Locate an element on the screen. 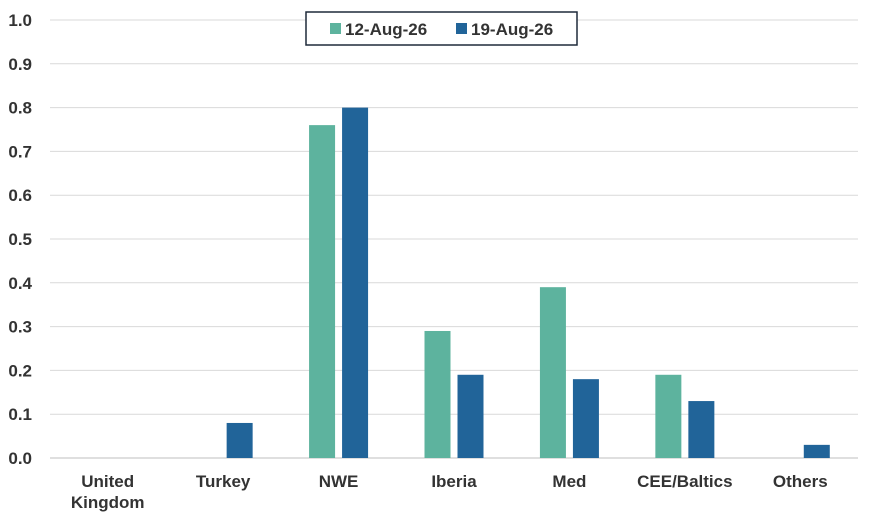  x-tick-label: United Kingdom is located at coordinates (108, 492).